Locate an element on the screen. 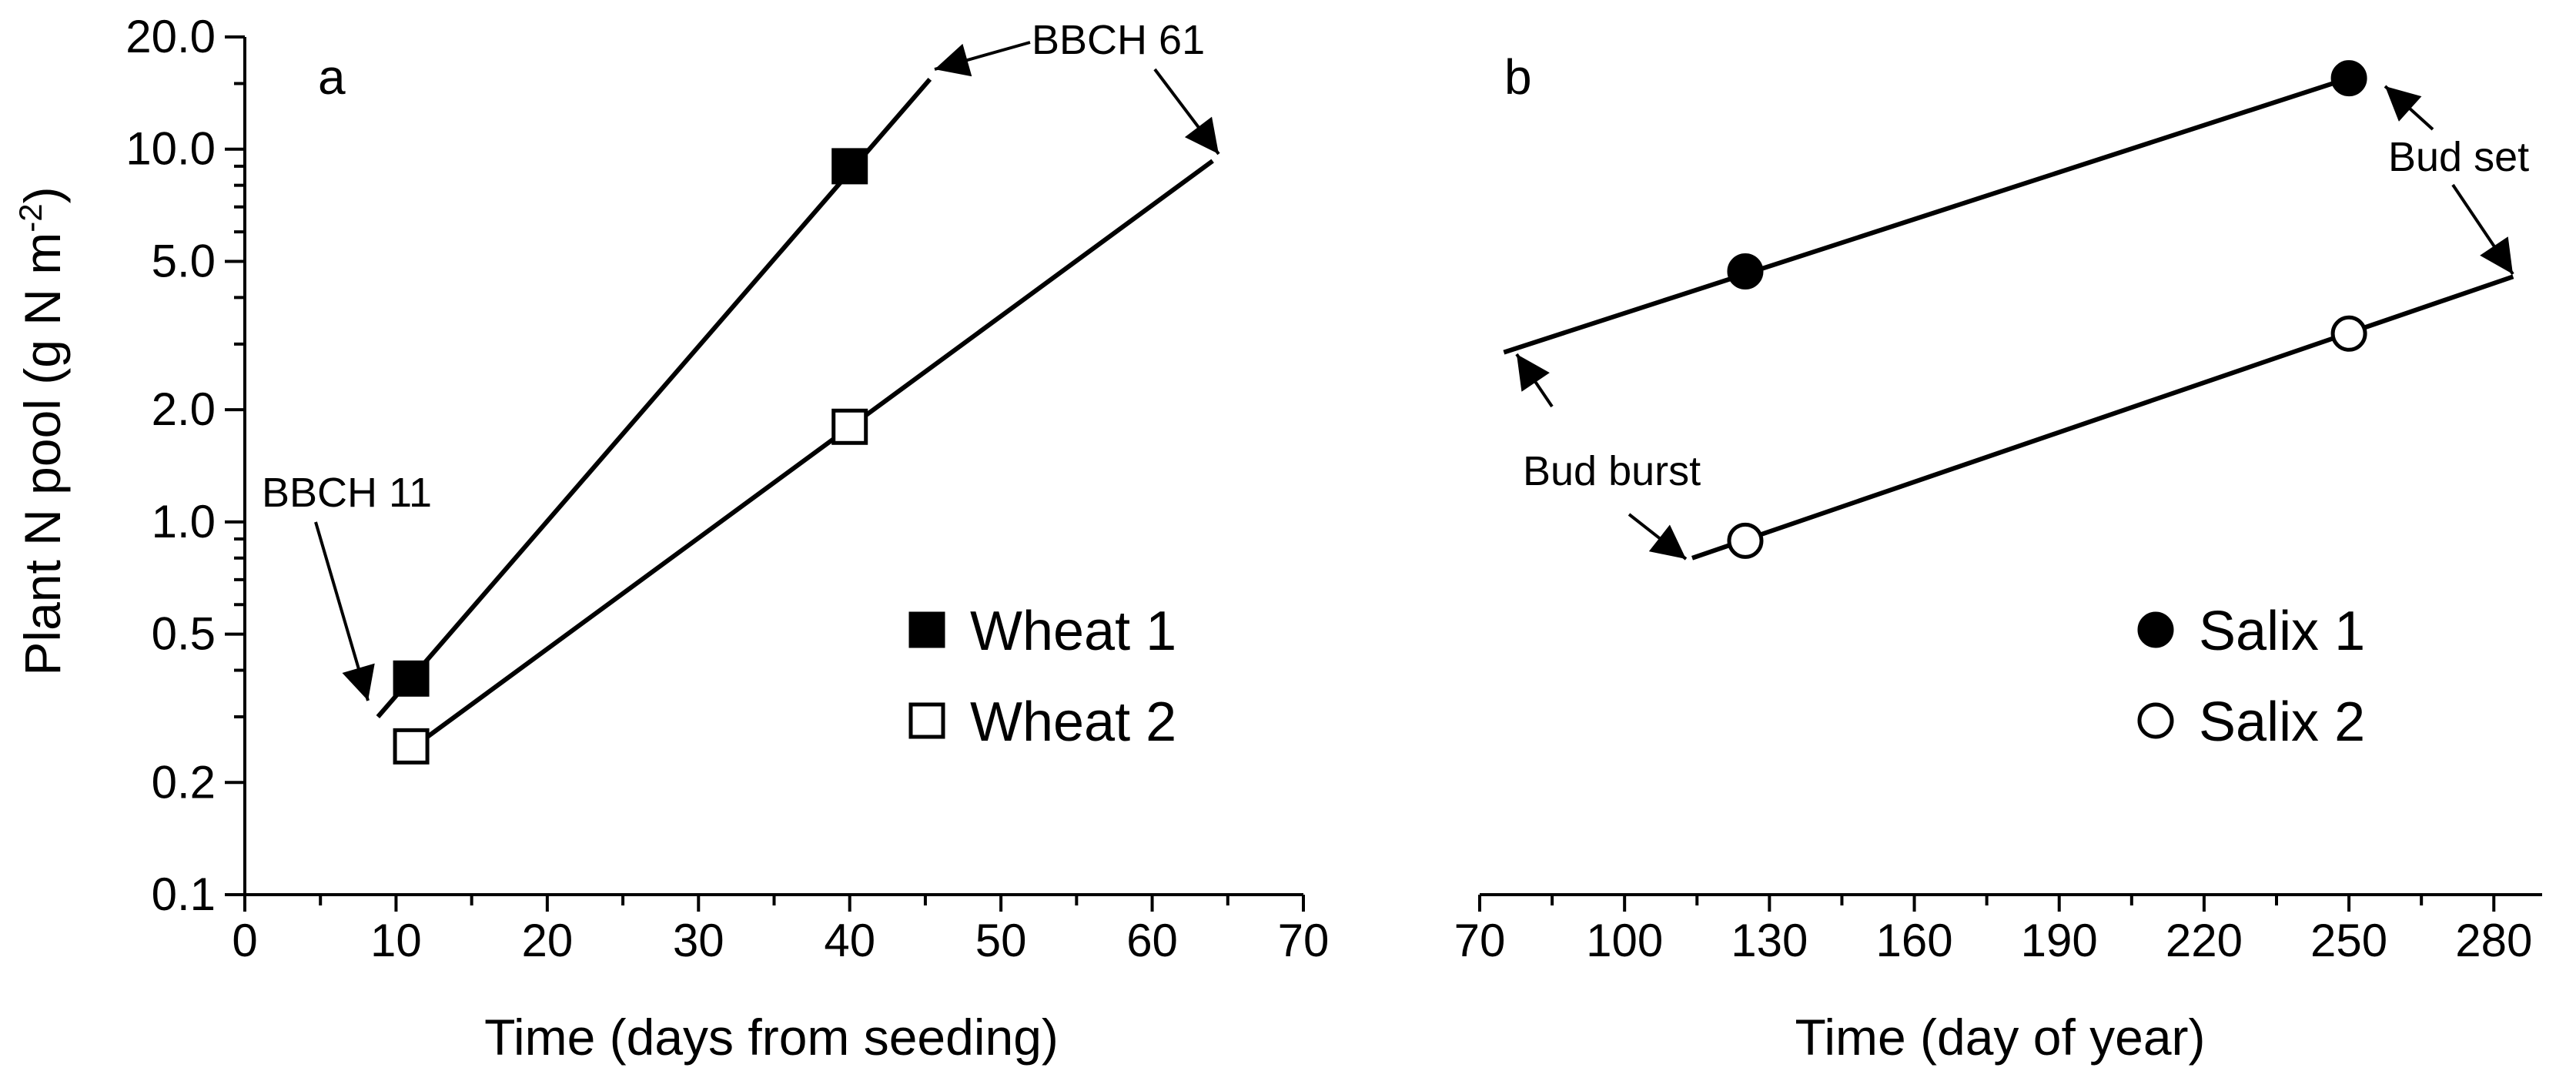 The image size is (2576, 1081). legend-label: Wheat 1 is located at coordinates (1073, 631).